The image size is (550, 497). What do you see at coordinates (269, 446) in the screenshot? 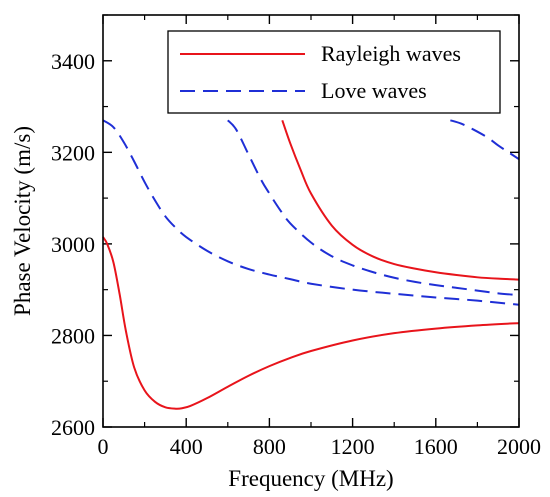
I see `x-tick-label: 800` at bounding box center [269, 446].